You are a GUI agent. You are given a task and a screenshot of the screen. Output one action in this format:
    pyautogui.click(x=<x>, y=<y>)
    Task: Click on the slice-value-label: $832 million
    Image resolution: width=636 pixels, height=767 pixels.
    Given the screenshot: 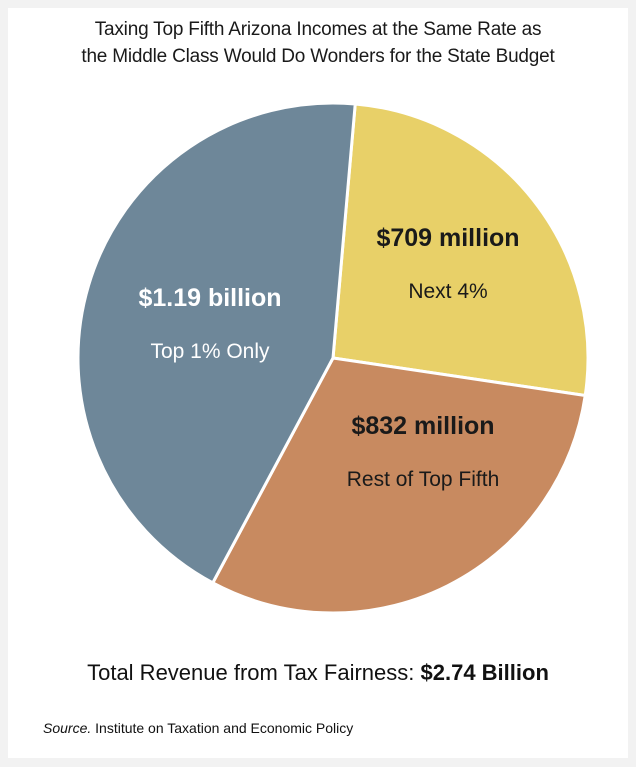 What is the action you would take?
    pyautogui.click(x=422, y=426)
    